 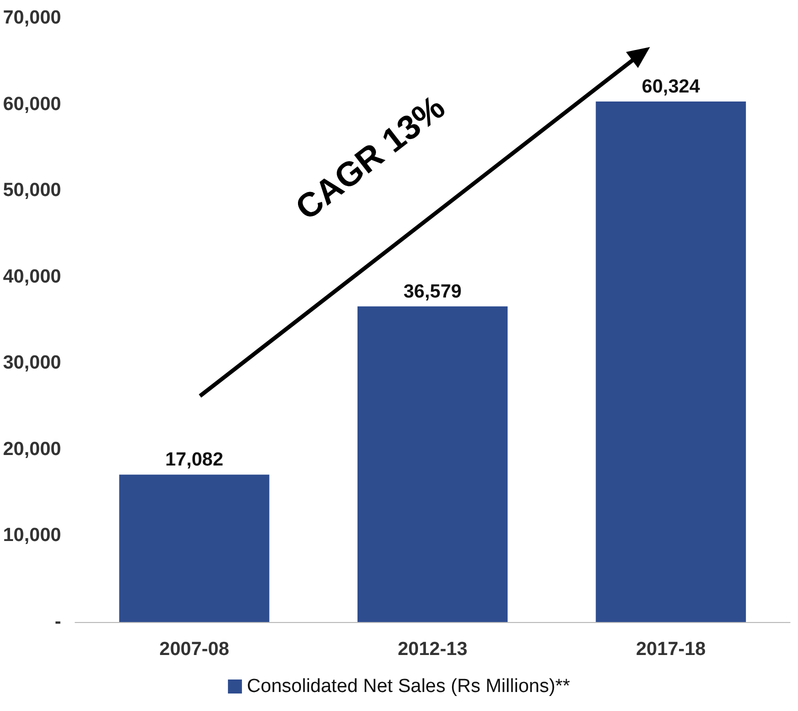 What do you see at coordinates (32, 191) in the screenshot?
I see `y-tick-label: 50,000` at bounding box center [32, 191].